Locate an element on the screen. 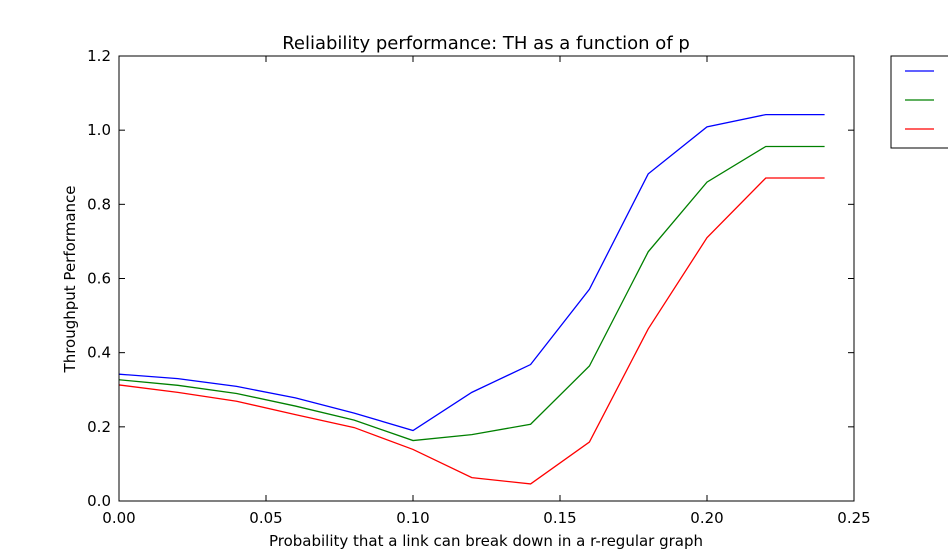 This screenshot has width=948, height=557. x-tick-label: 0.15 is located at coordinates (559, 518).